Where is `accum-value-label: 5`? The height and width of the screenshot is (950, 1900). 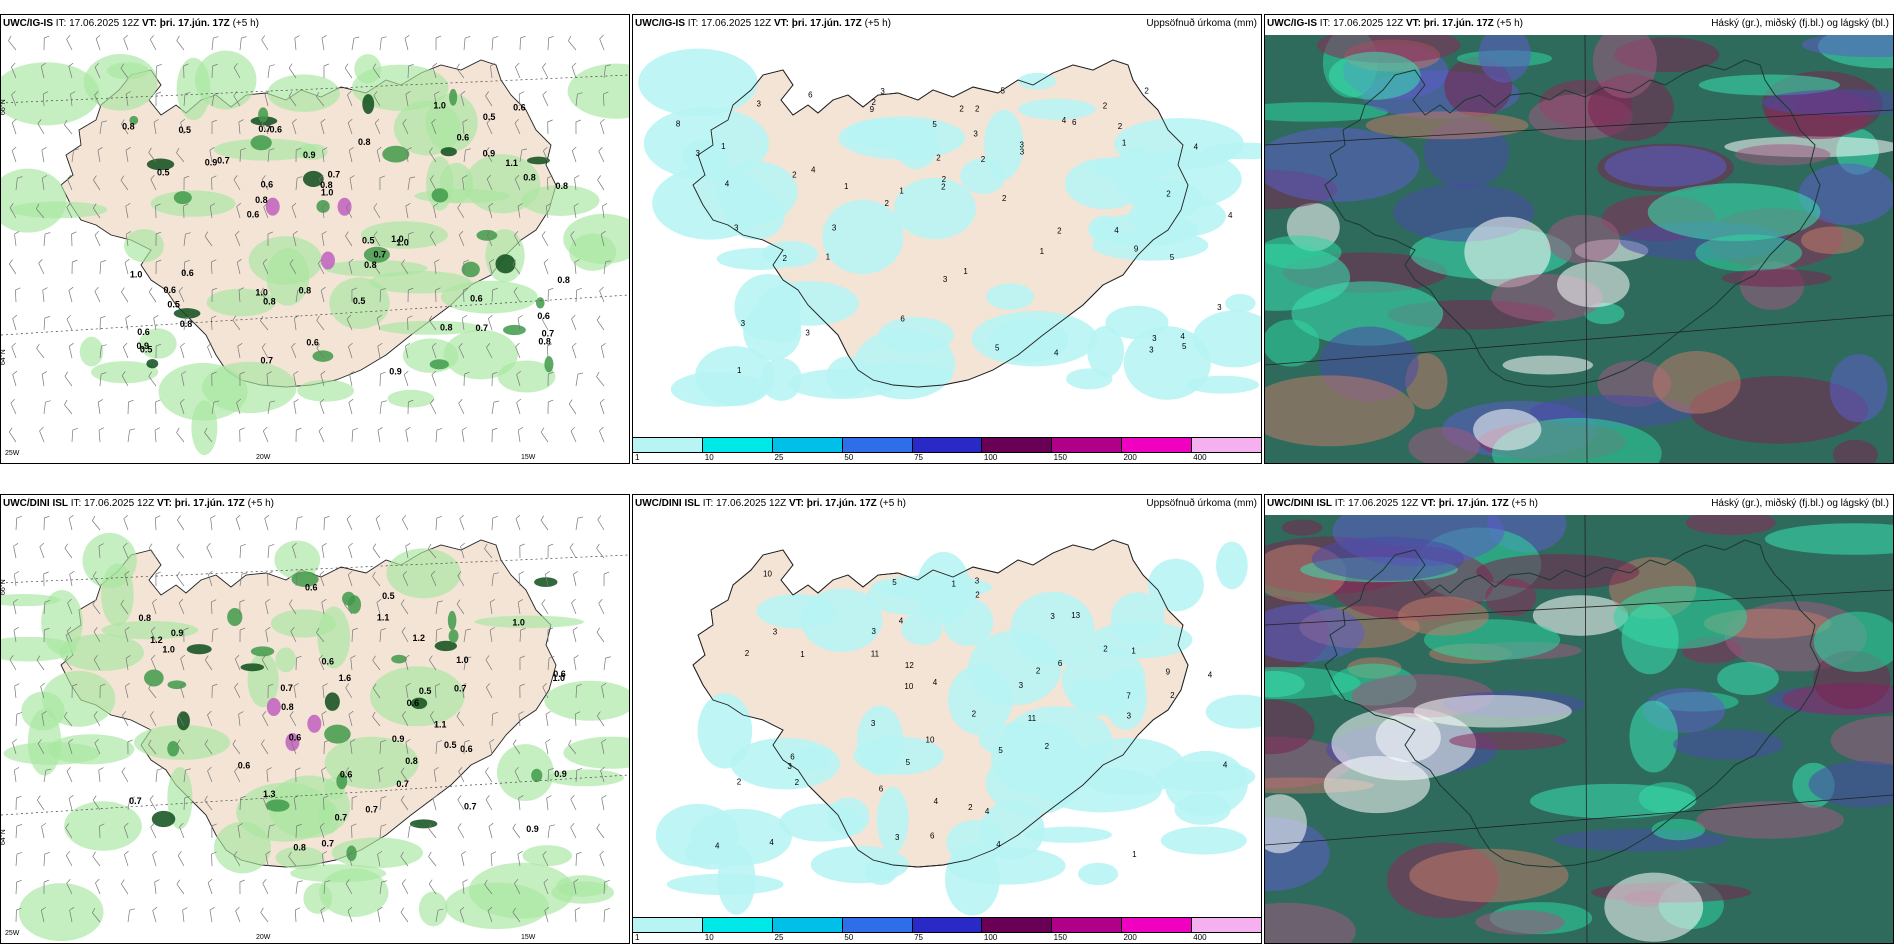 accum-value-label: 5 is located at coordinates (934, 124).